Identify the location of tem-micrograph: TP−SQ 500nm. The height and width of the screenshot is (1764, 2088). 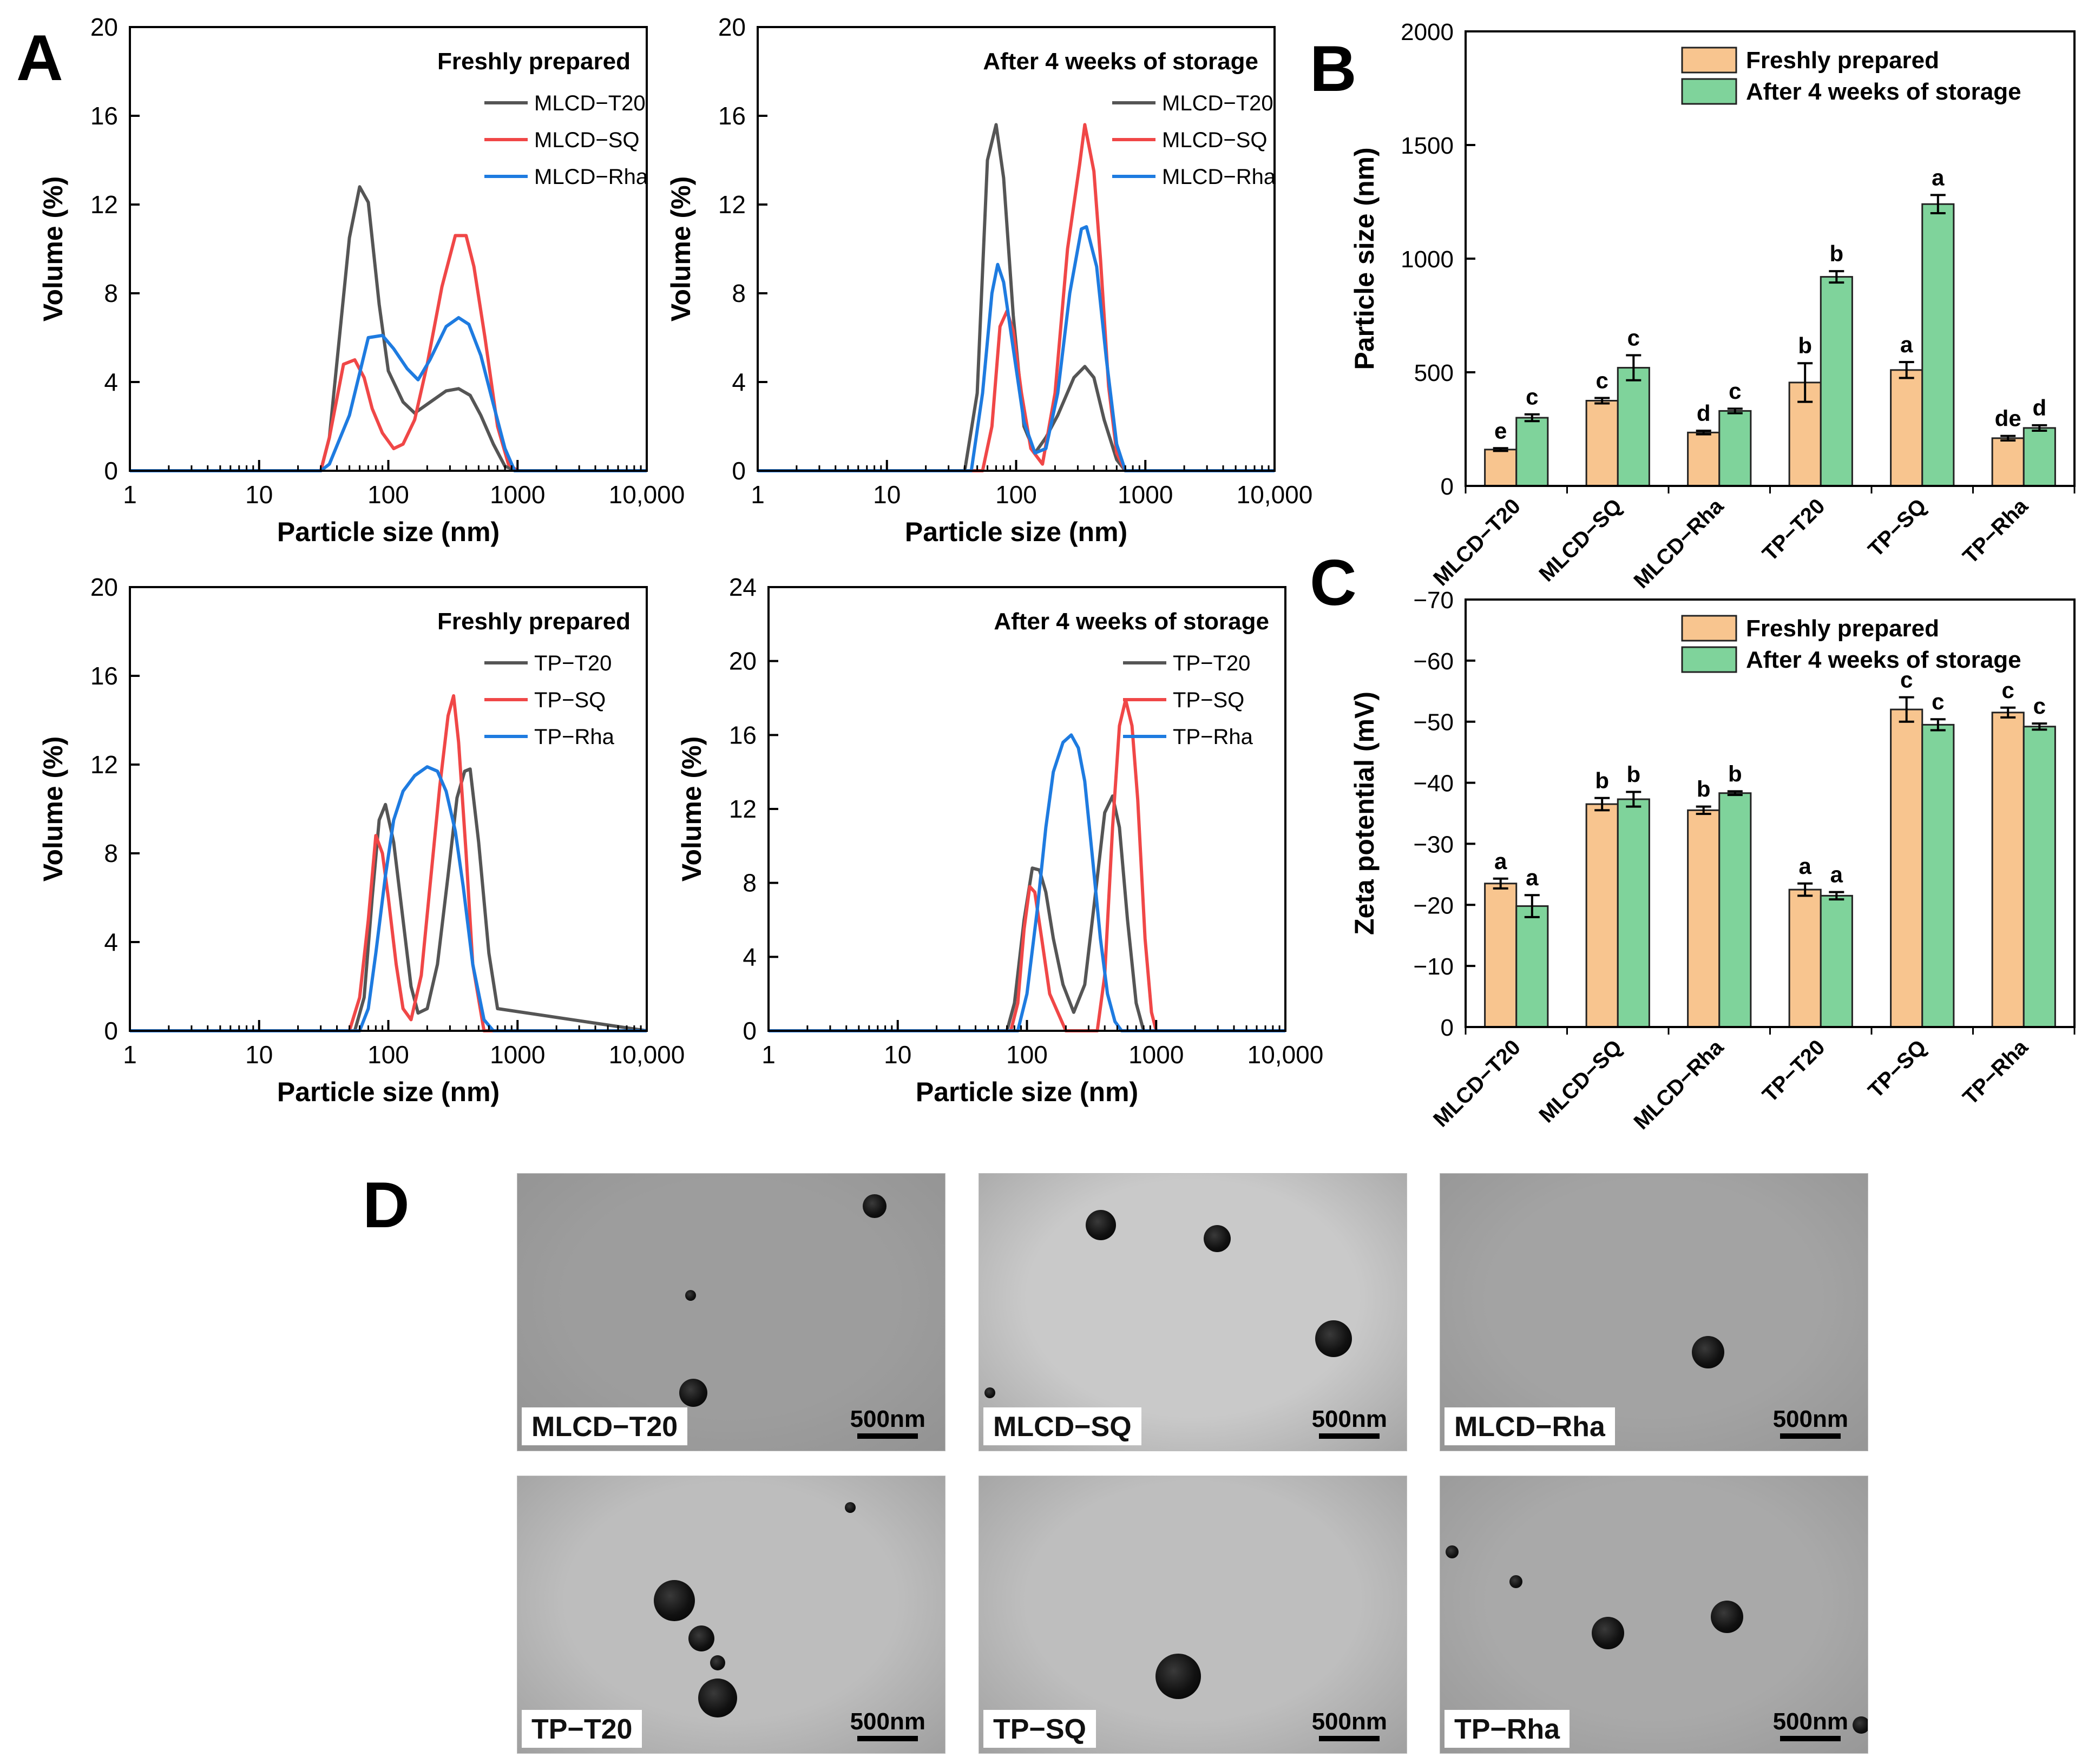
(1193, 1615).